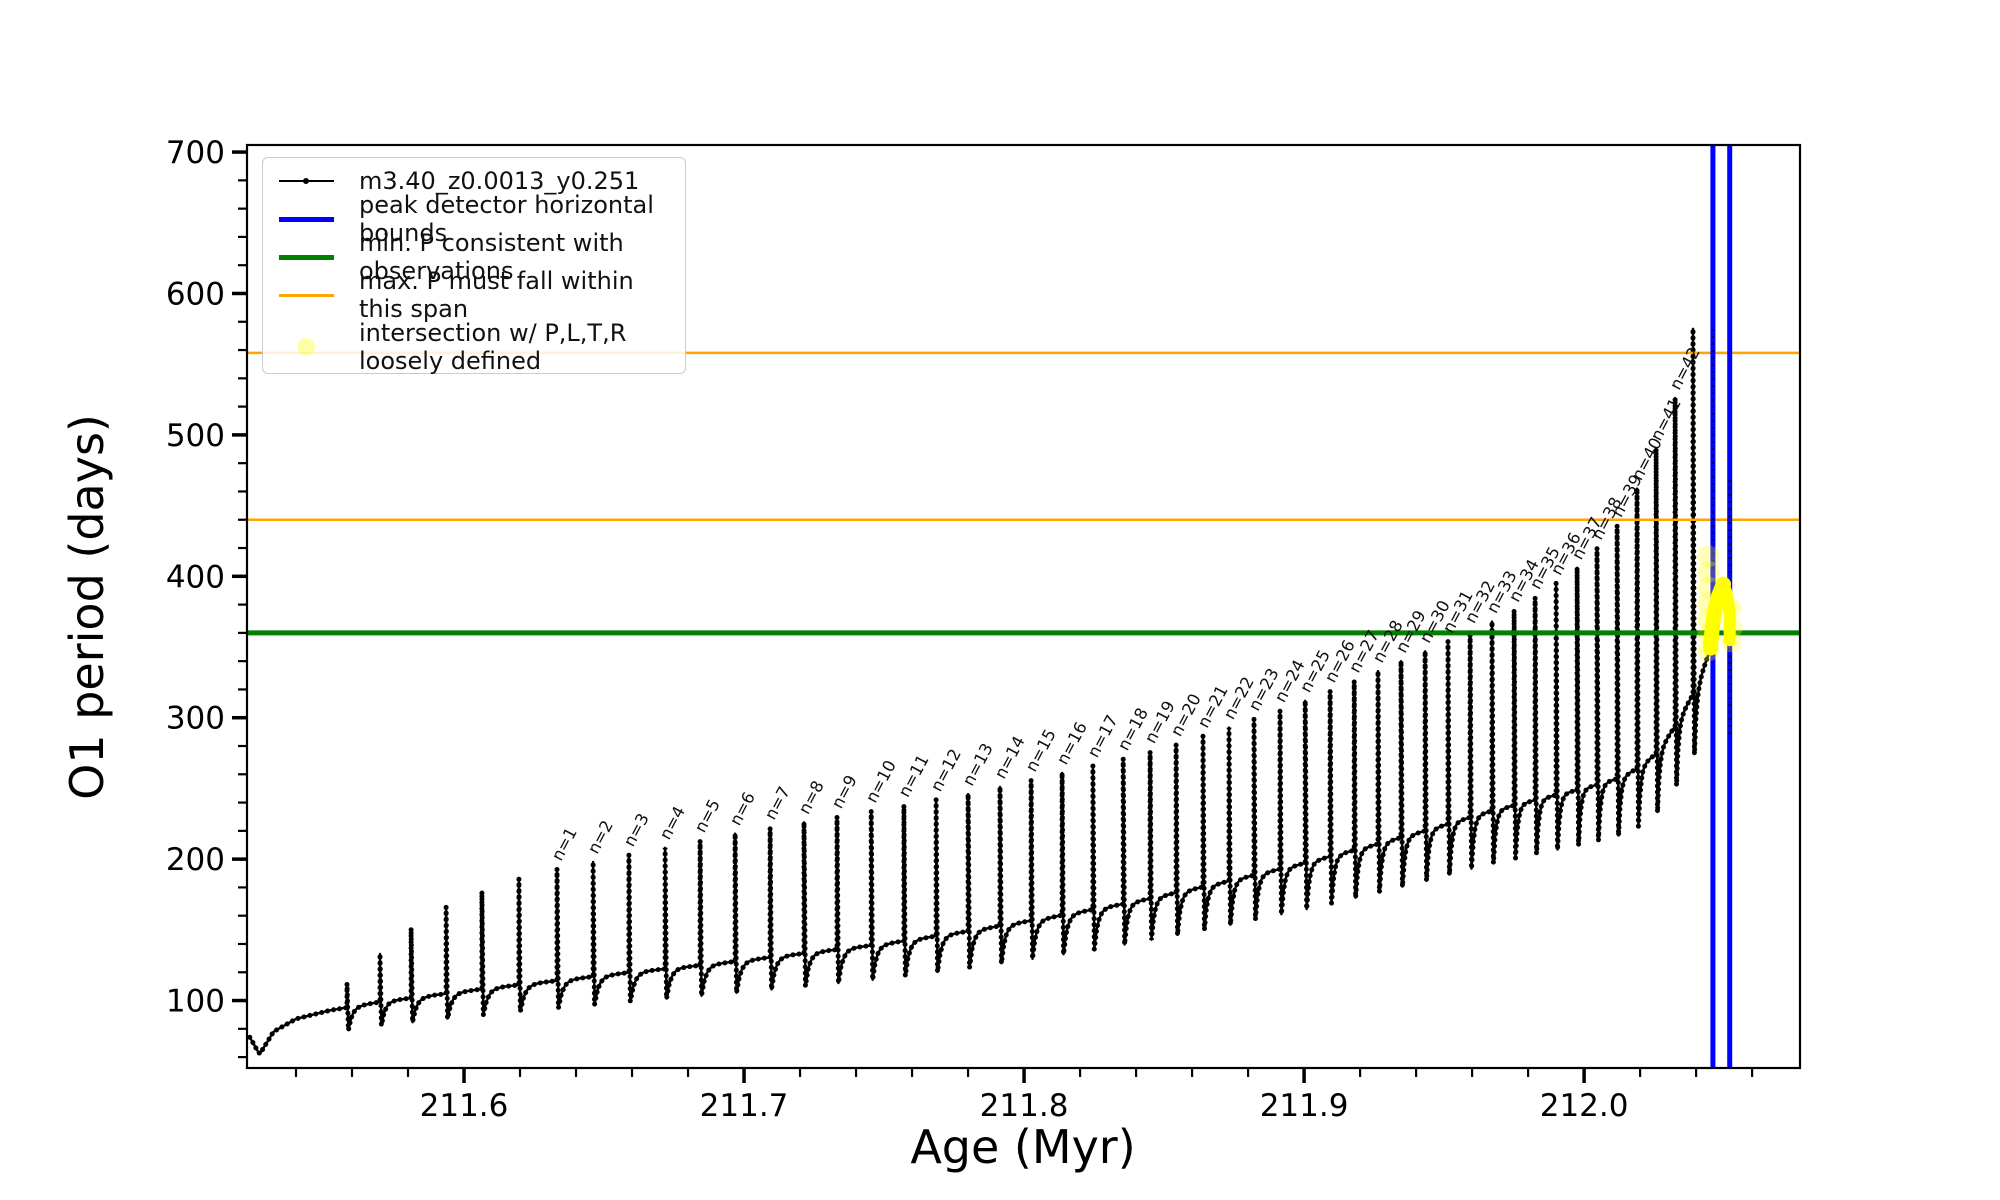 The height and width of the screenshot is (1200, 2000). What do you see at coordinates (306, 257) in the screenshot?
I see `green-line-swatch` at bounding box center [306, 257].